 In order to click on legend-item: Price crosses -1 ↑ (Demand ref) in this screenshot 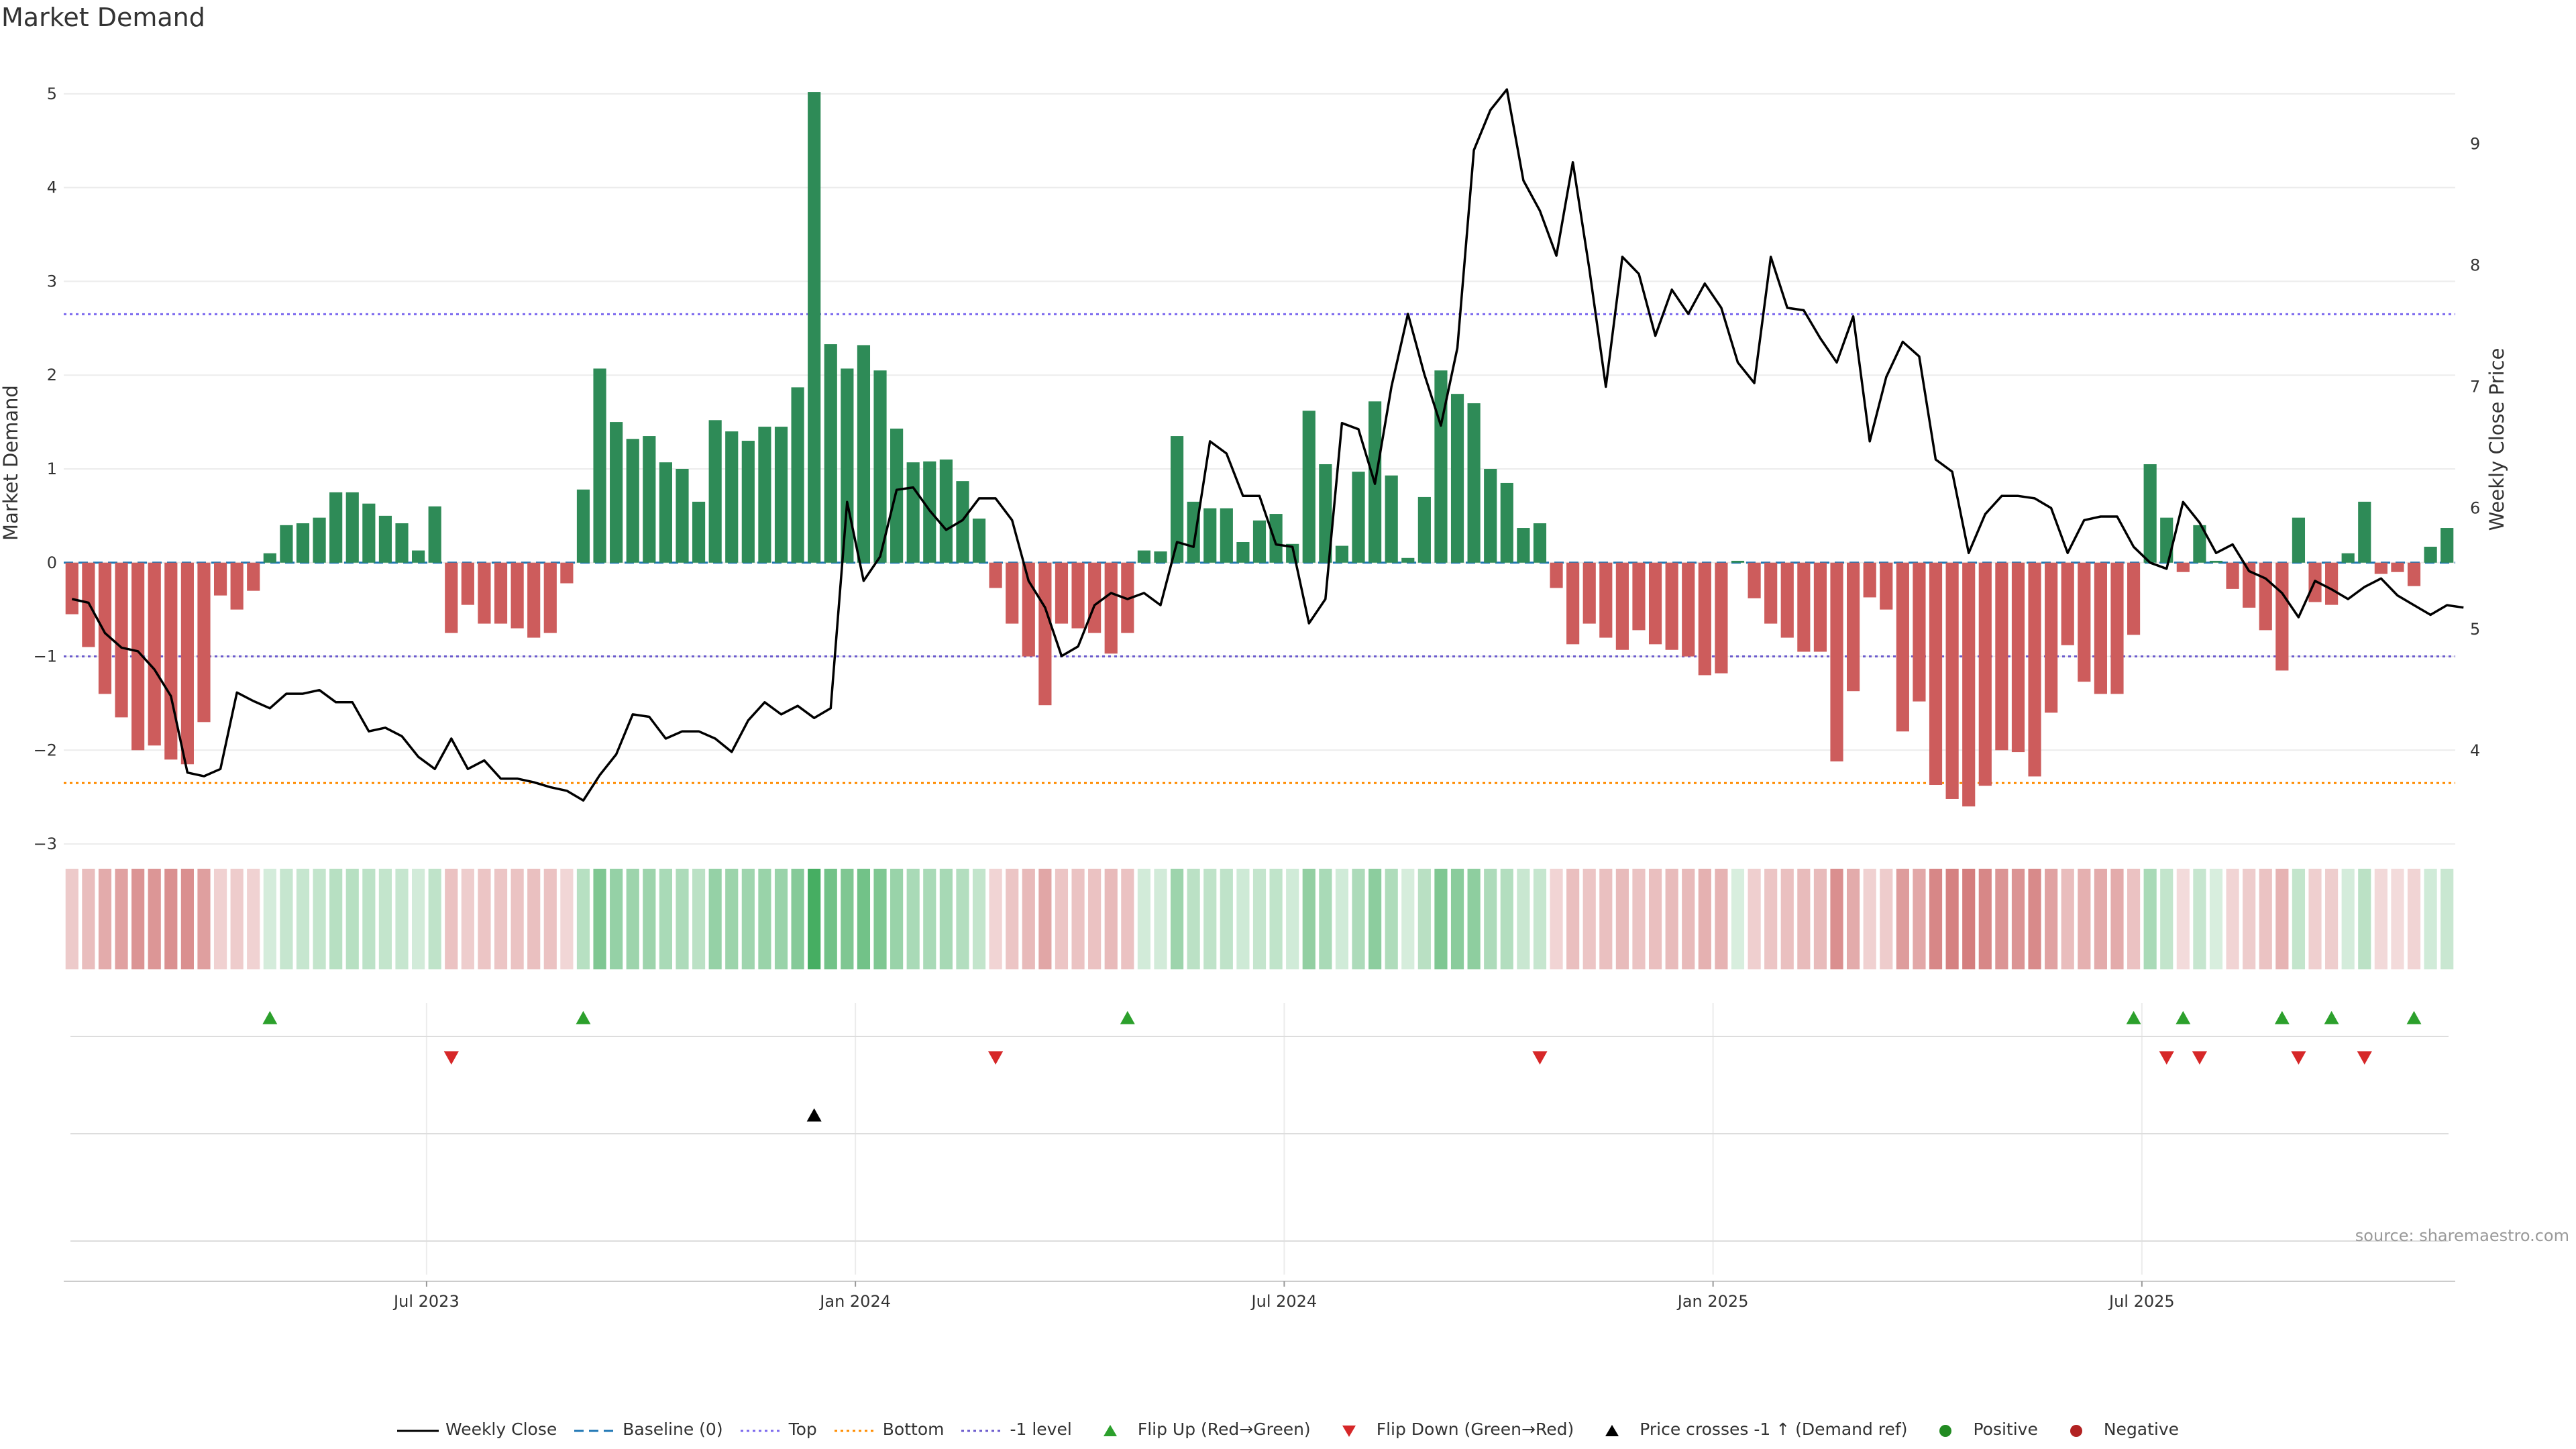, I will do `click(1749, 1429)`.